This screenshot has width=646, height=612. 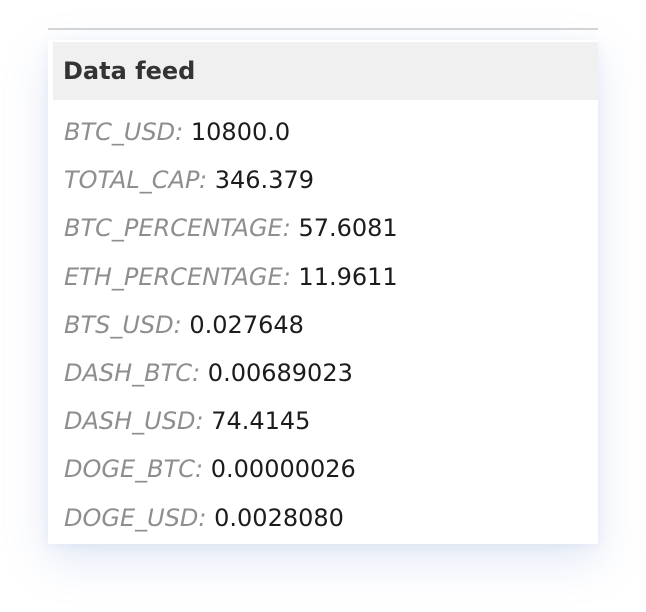 I want to click on feed-value: 10800.0, so click(x=240, y=132).